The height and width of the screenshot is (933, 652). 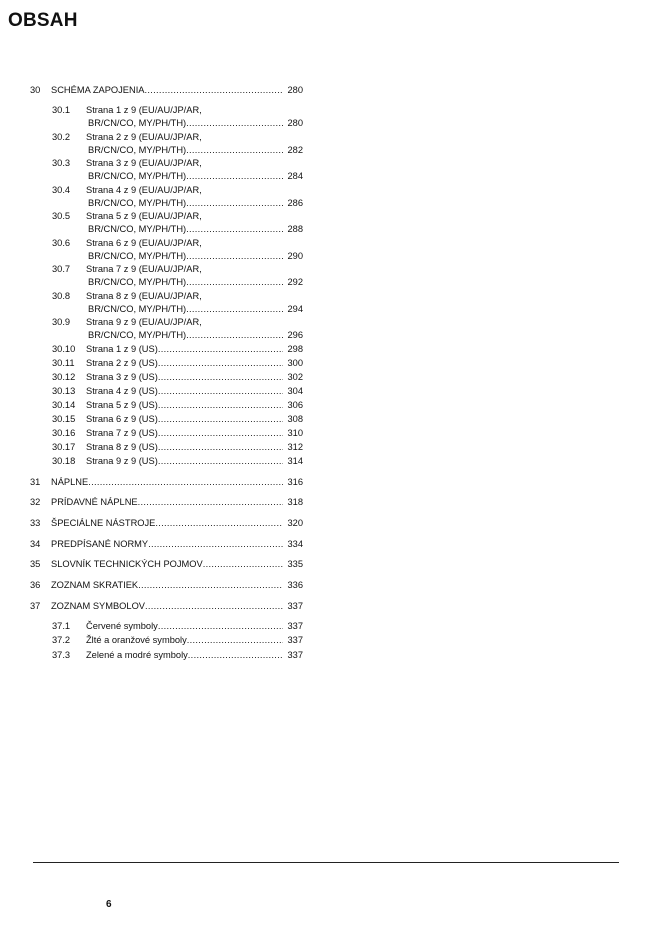 I want to click on toc-entry-title: Strana 9 z 9 (EU/AU/JP/AR,, so click(x=144, y=322).